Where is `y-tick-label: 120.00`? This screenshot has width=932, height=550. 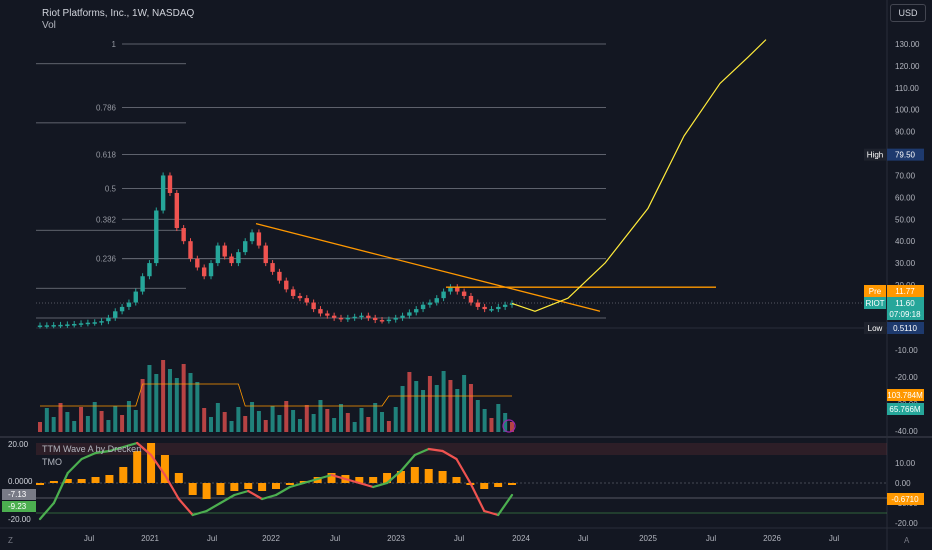
y-tick-label: 120.00 is located at coordinates (907, 66).